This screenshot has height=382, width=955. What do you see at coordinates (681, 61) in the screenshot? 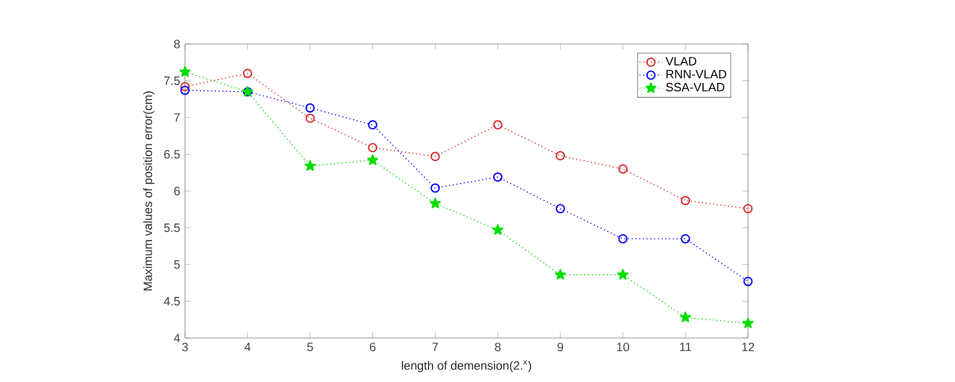
I see `legend-label: VLAD` at bounding box center [681, 61].